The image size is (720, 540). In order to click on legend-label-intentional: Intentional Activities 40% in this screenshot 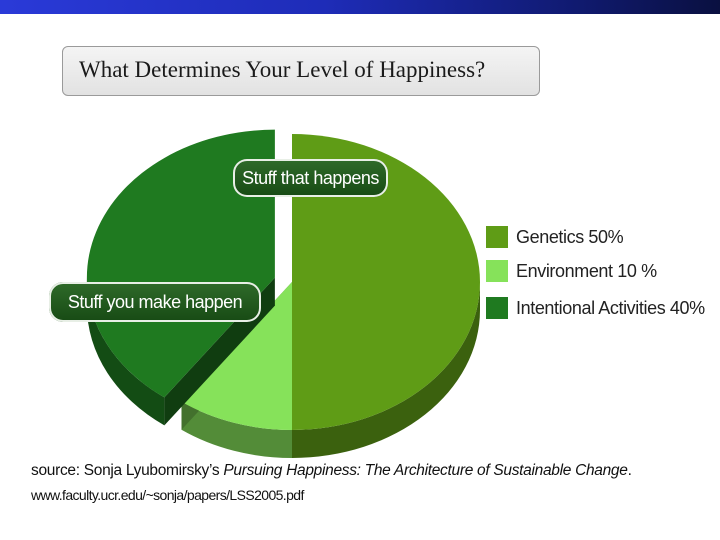, I will do `click(610, 307)`.